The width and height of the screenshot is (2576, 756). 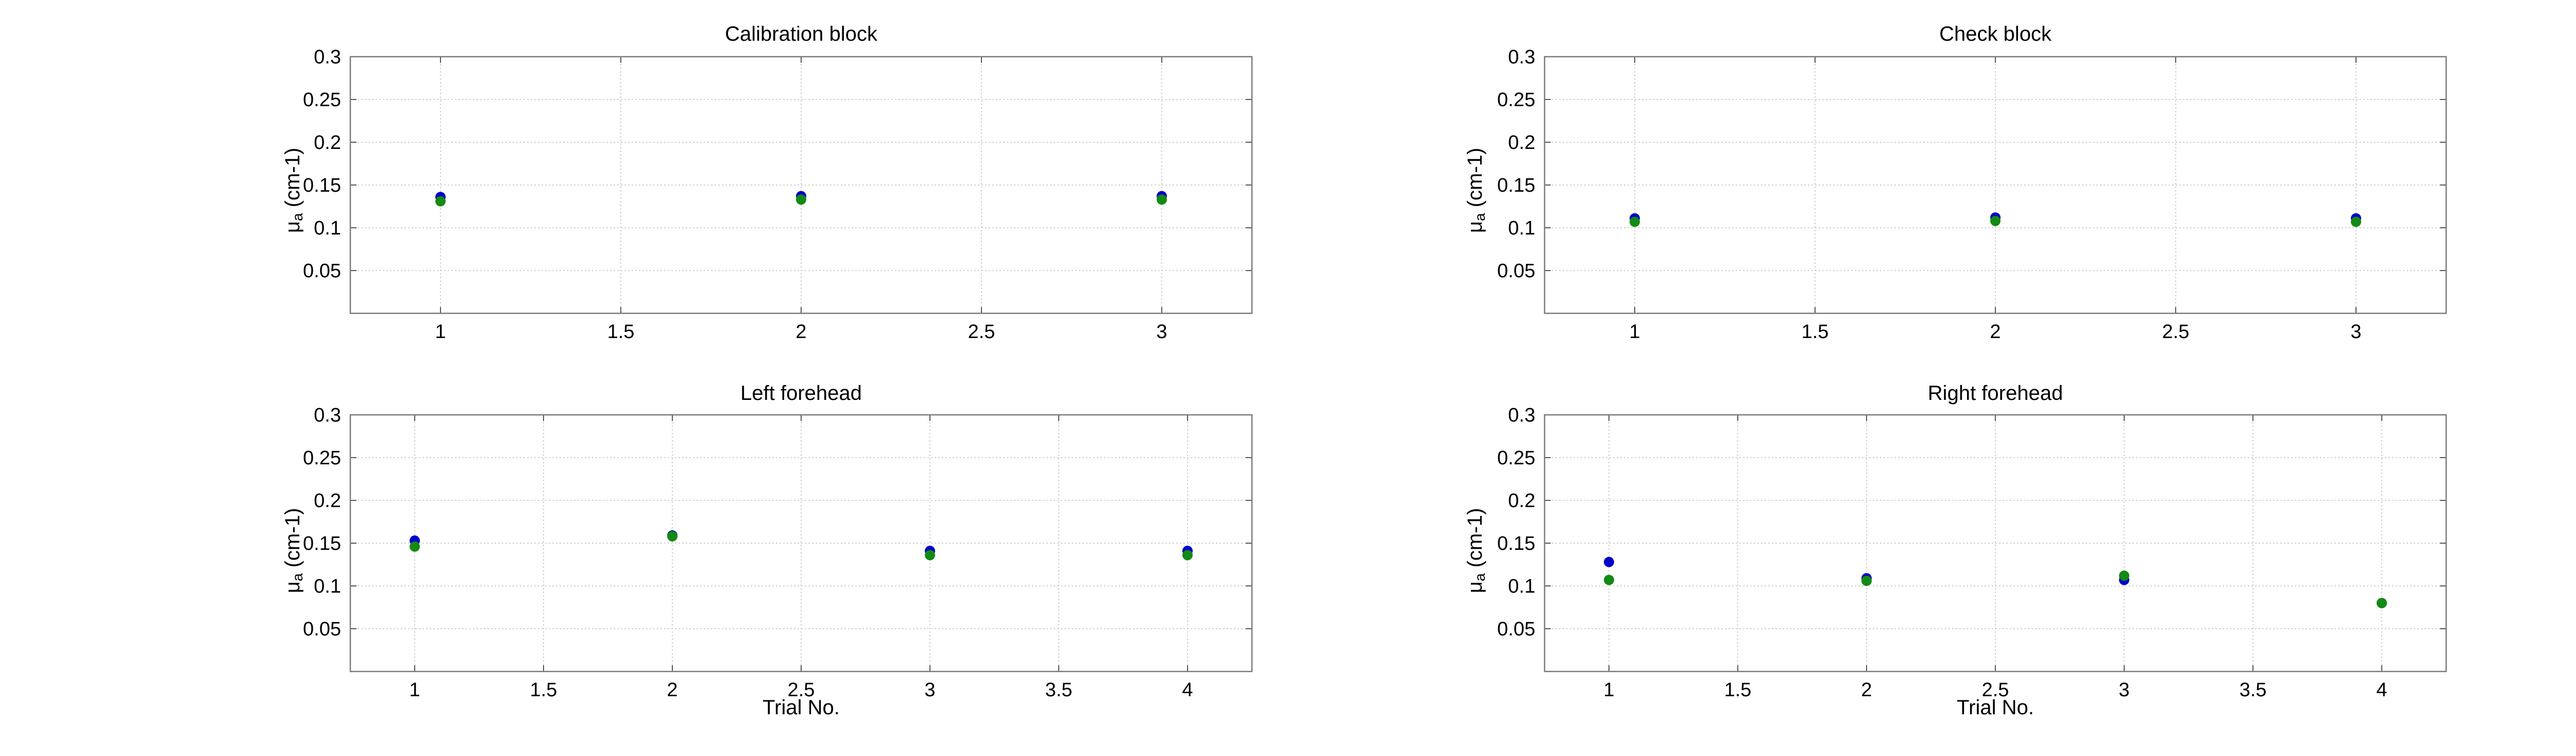 What do you see at coordinates (1995, 393) in the screenshot?
I see `panel-title: Right forehead` at bounding box center [1995, 393].